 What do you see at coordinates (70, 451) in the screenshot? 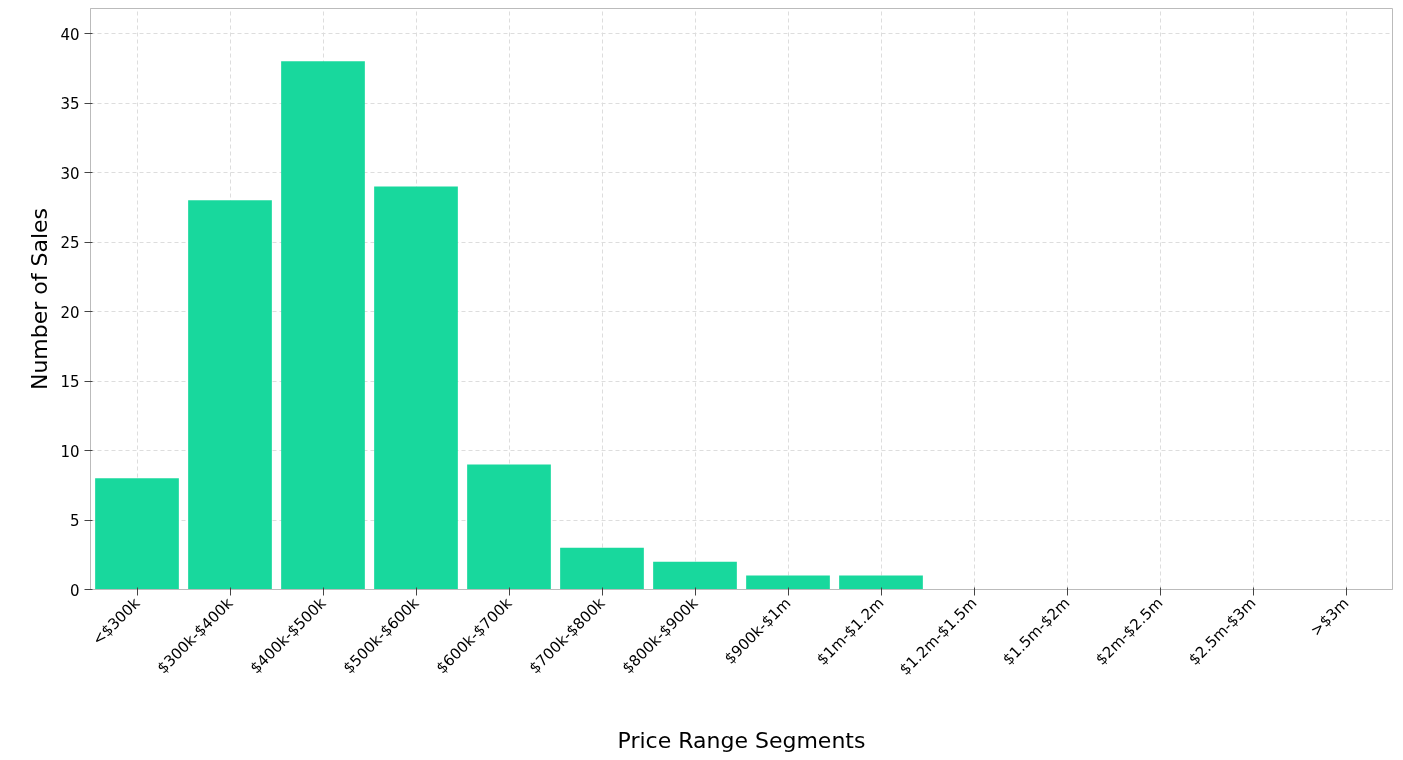
I see `y-tick-label: 10` at bounding box center [70, 451].